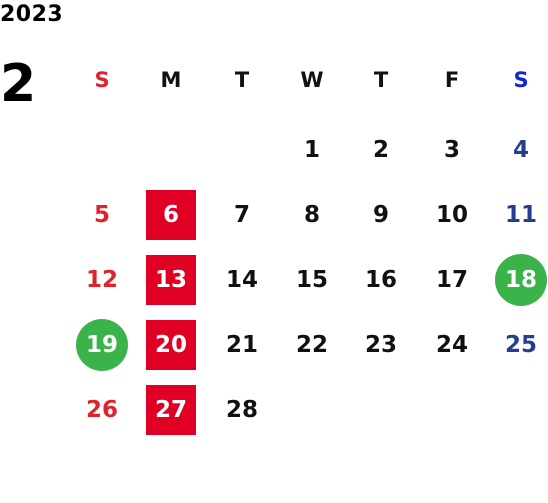 The image size is (548, 503). I want to click on calendar-day-6: 6, so click(171, 215).